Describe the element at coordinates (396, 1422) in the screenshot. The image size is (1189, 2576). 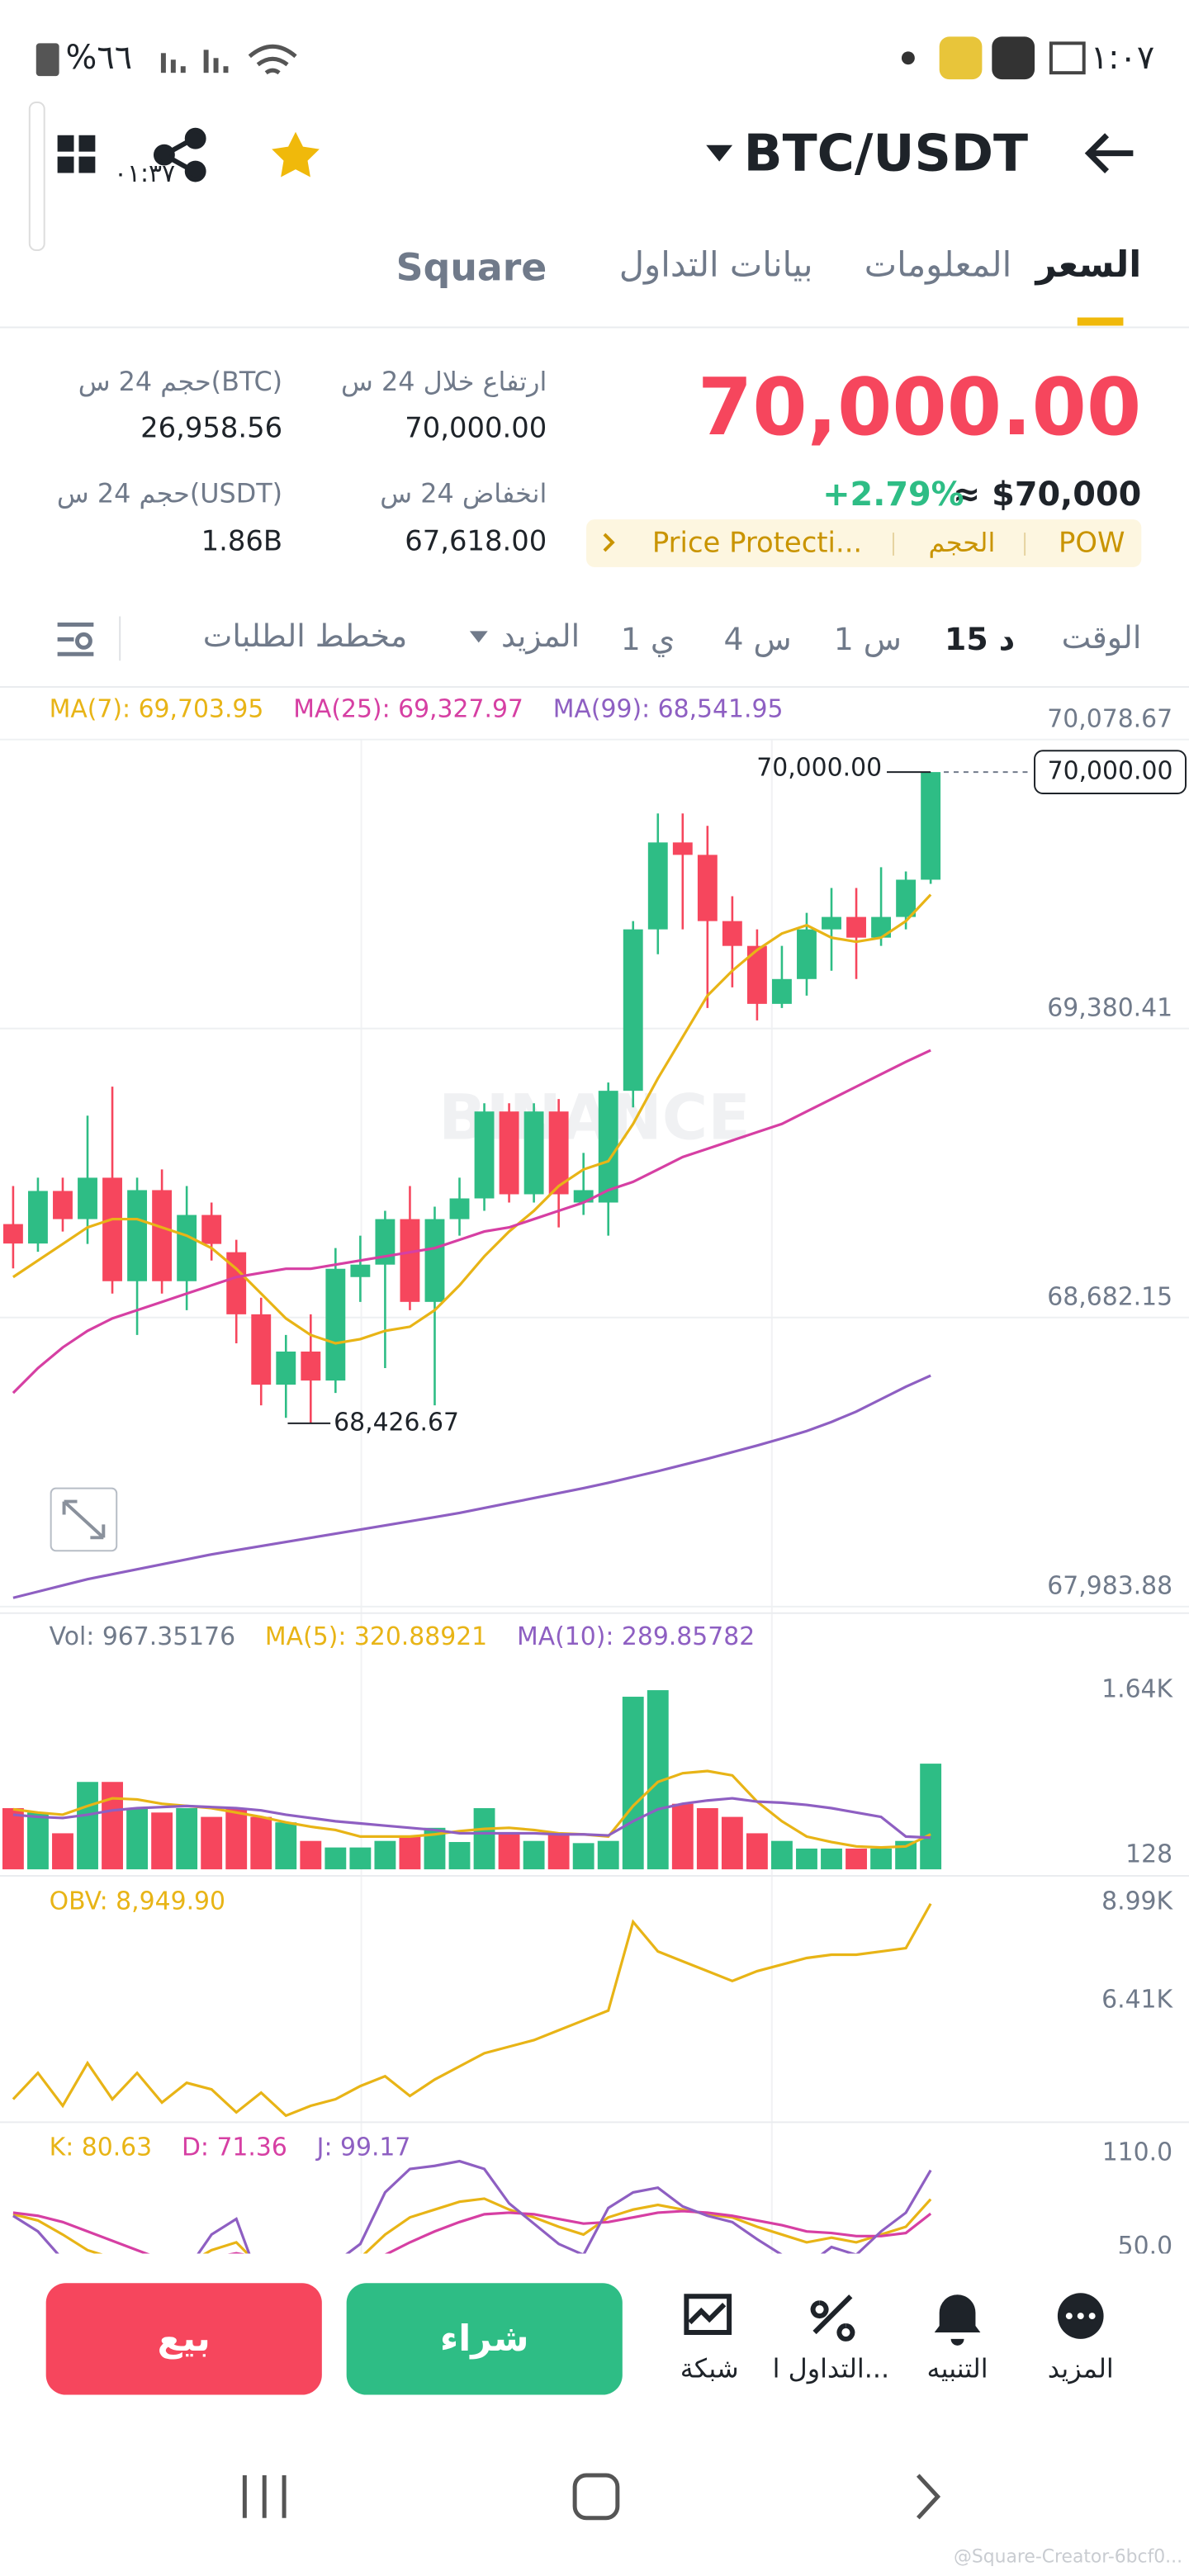
I see `low-label: 68,426.67` at that location.